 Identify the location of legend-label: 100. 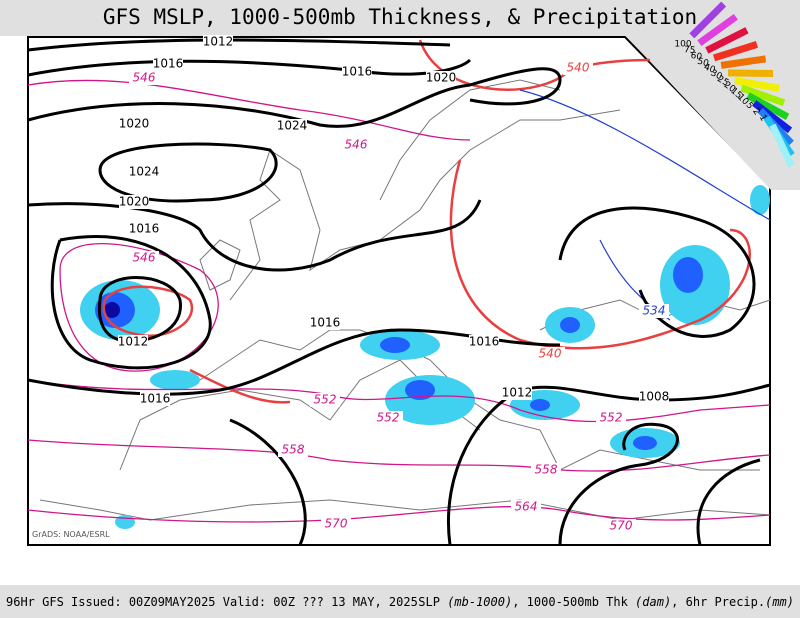
(682, 45).